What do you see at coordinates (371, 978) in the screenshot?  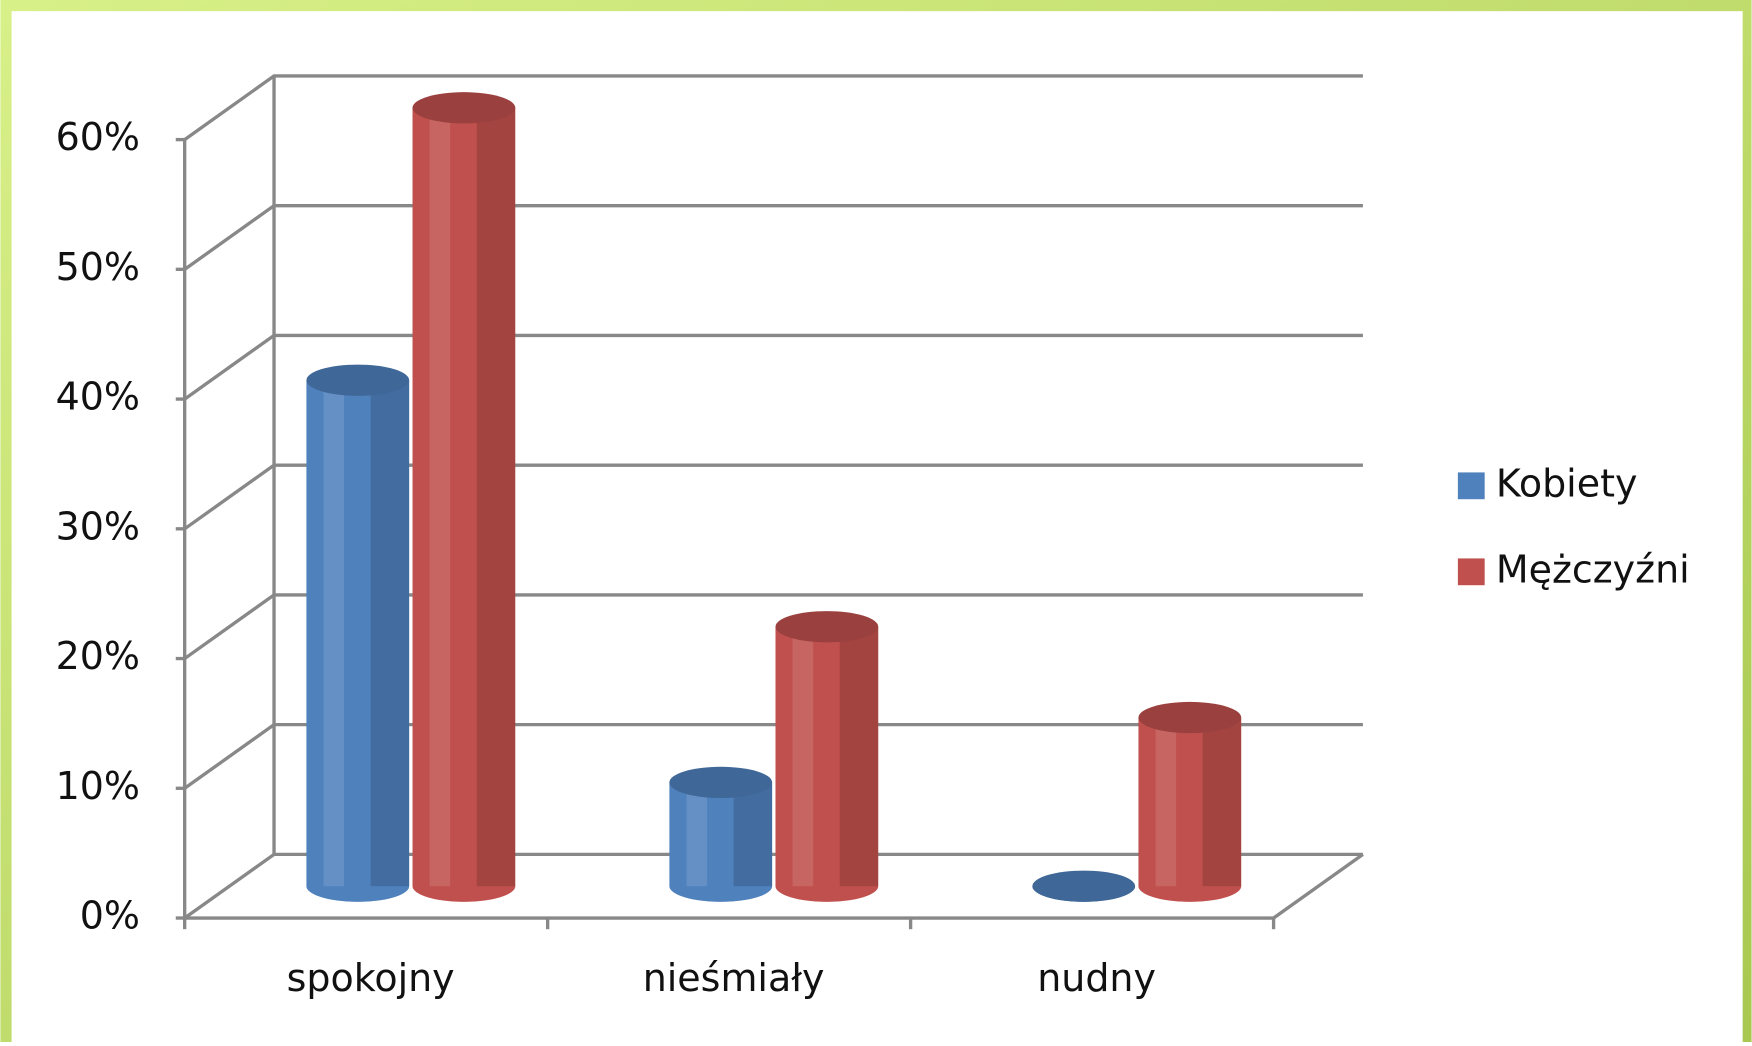 I see `x-tick-label: spokojny` at bounding box center [371, 978].